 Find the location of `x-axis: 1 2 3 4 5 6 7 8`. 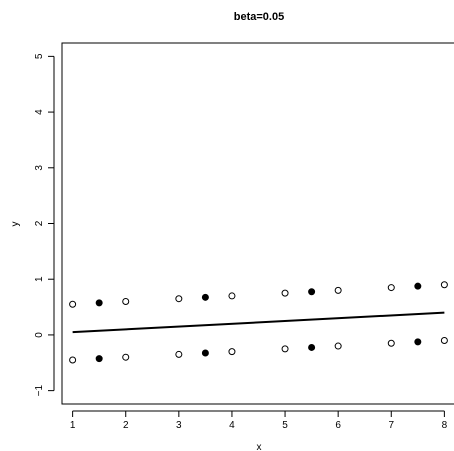

x-axis: 1 2 3 4 5 6 7 8 is located at coordinates (259, 420).